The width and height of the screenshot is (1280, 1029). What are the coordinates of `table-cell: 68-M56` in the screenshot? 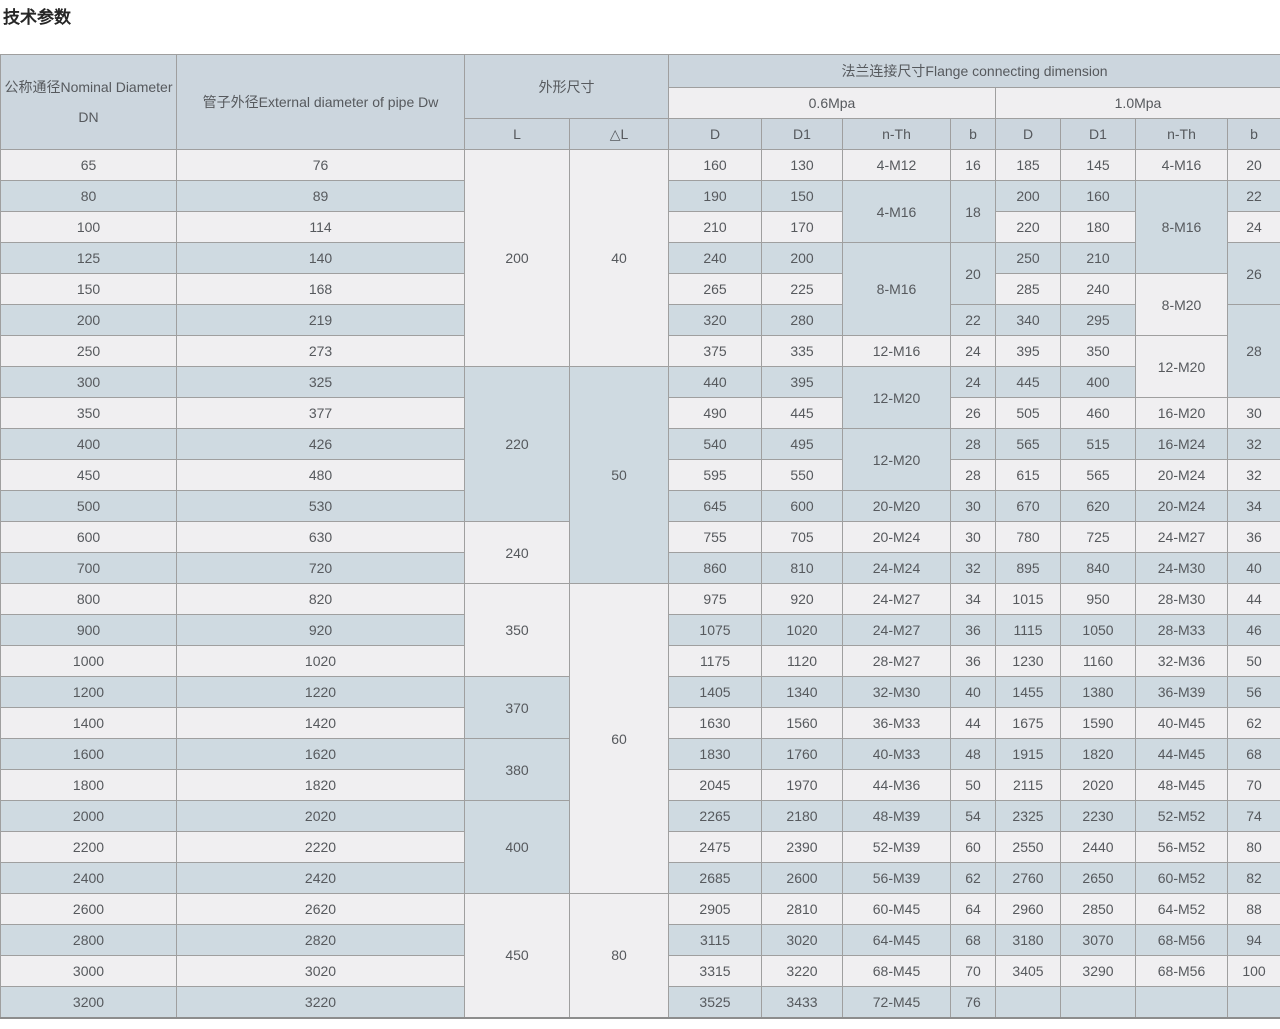 It's located at (1181, 971).